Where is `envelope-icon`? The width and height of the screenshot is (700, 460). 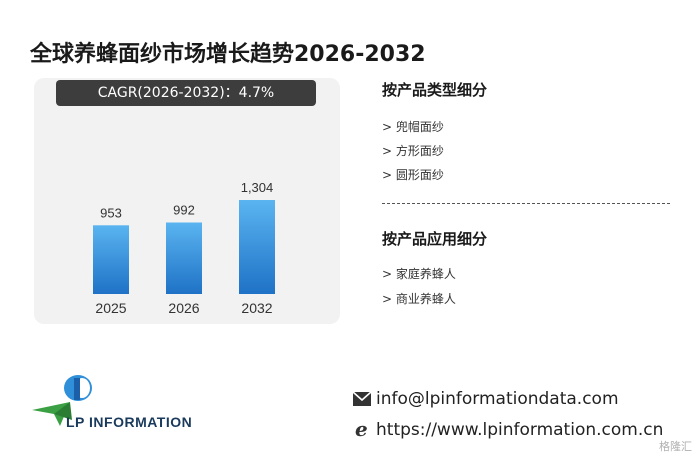
envelope-icon is located at coordinates (362, 398).